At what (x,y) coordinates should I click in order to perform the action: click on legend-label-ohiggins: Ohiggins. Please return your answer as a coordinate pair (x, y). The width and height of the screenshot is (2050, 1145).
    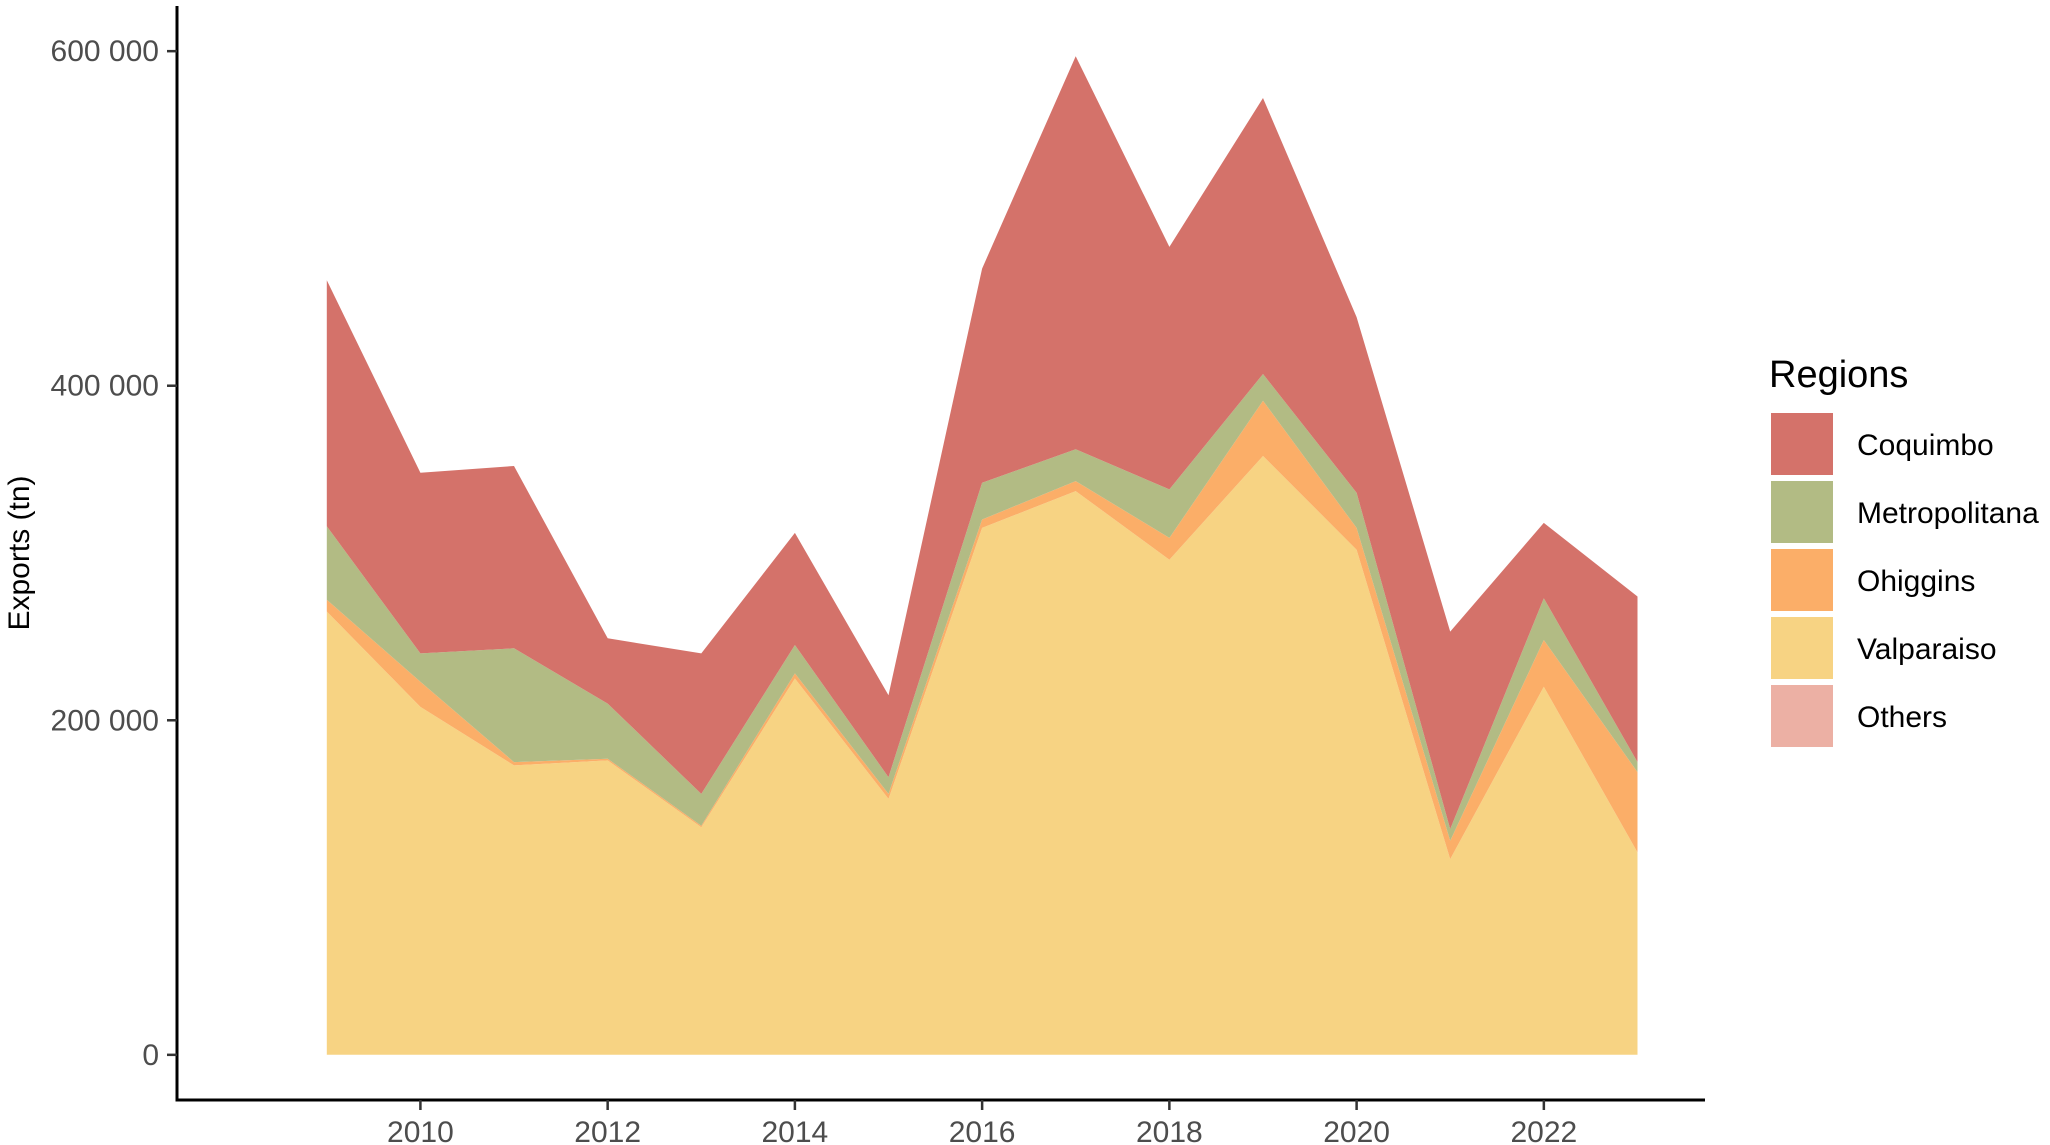
    Looking at the image, I should click on (1916, 581).